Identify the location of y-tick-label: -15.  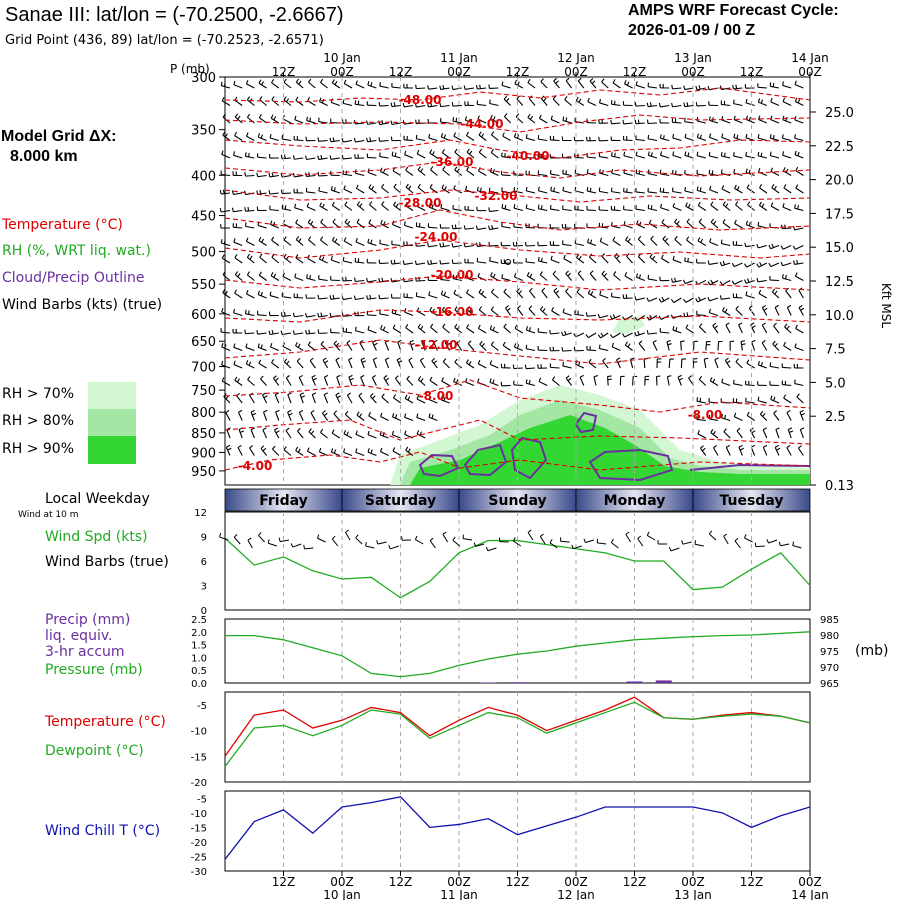
(199, 757).